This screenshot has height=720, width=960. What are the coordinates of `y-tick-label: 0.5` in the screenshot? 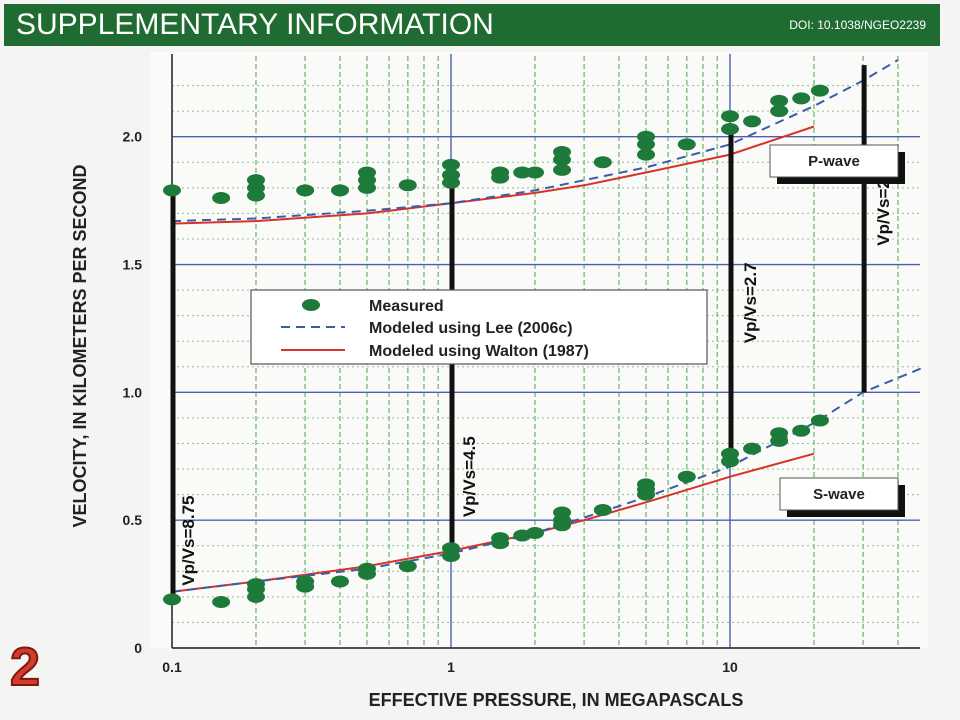 It's located at (133, 520).